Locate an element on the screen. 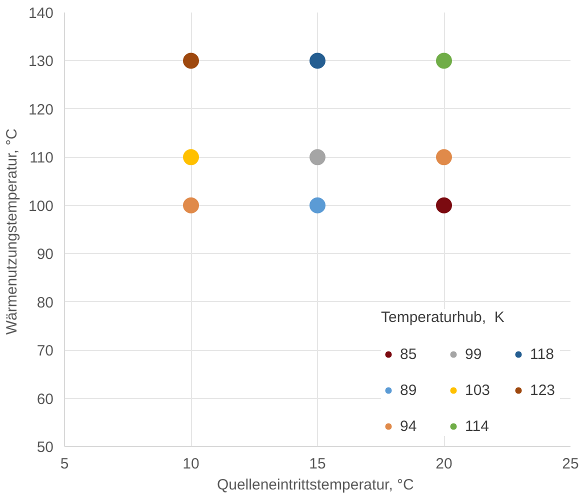 This screenshot has height=496, width=582. y-tick-label: 80 is located at coordinates (45, 303).